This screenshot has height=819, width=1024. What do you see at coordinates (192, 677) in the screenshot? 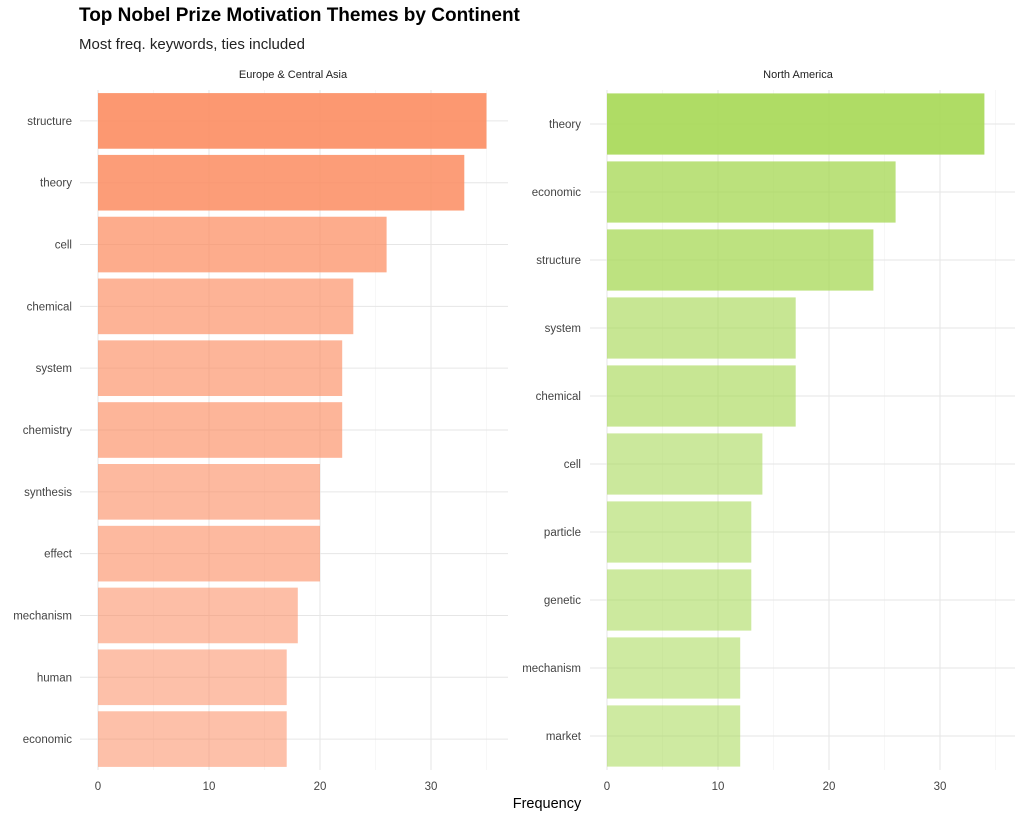
I see `bar-human` at bounding box center [192, 677].